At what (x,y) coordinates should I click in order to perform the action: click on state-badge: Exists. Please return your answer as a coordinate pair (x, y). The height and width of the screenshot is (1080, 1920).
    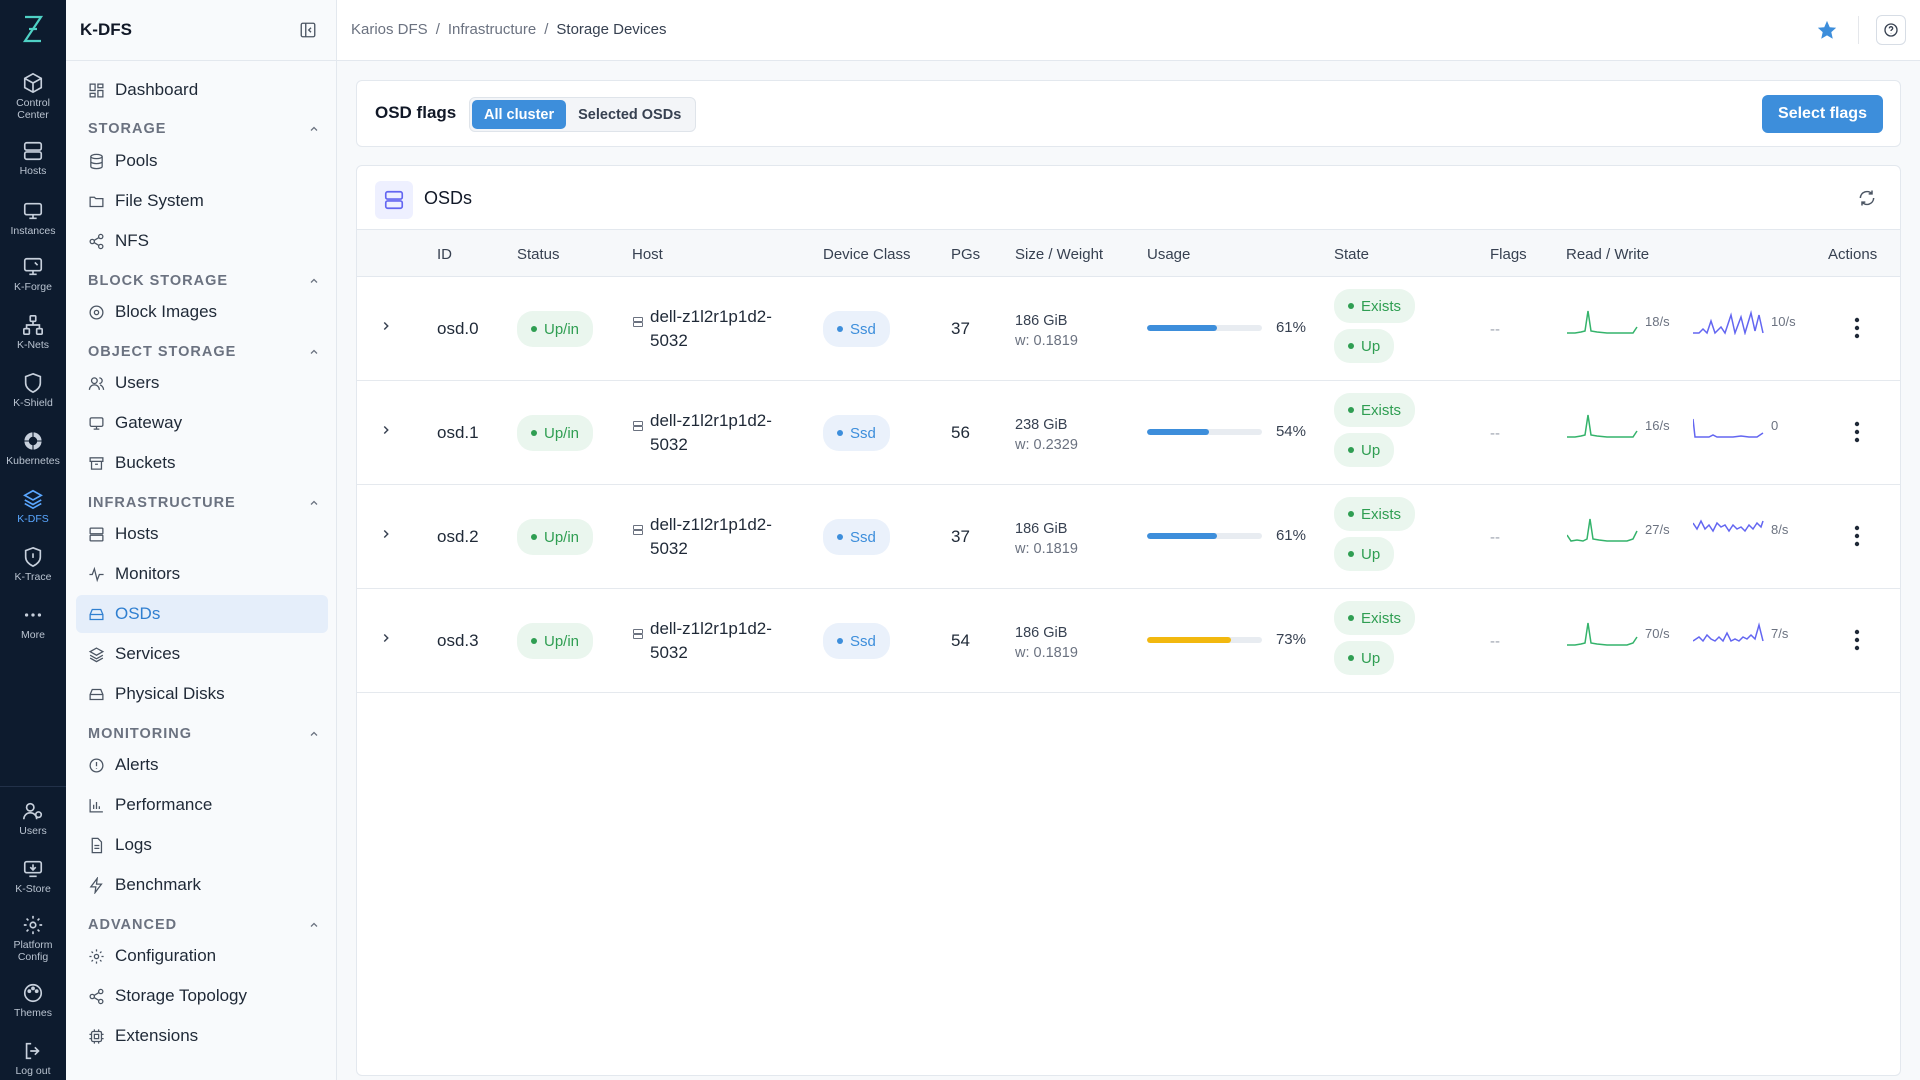
    Looking at the image, I should click on (1375, 410).